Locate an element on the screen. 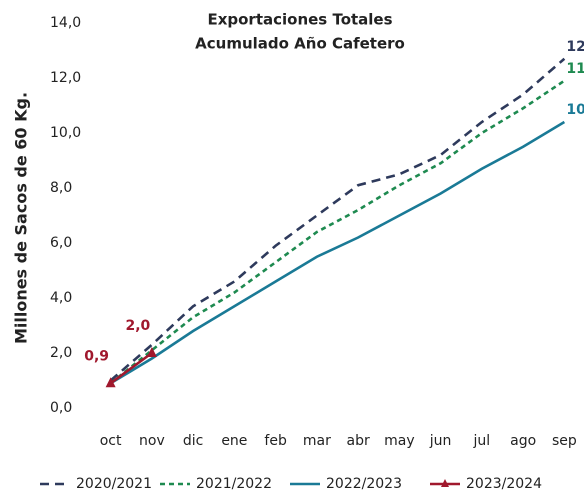  data-label: 10, is located at coordinates (575, 110).